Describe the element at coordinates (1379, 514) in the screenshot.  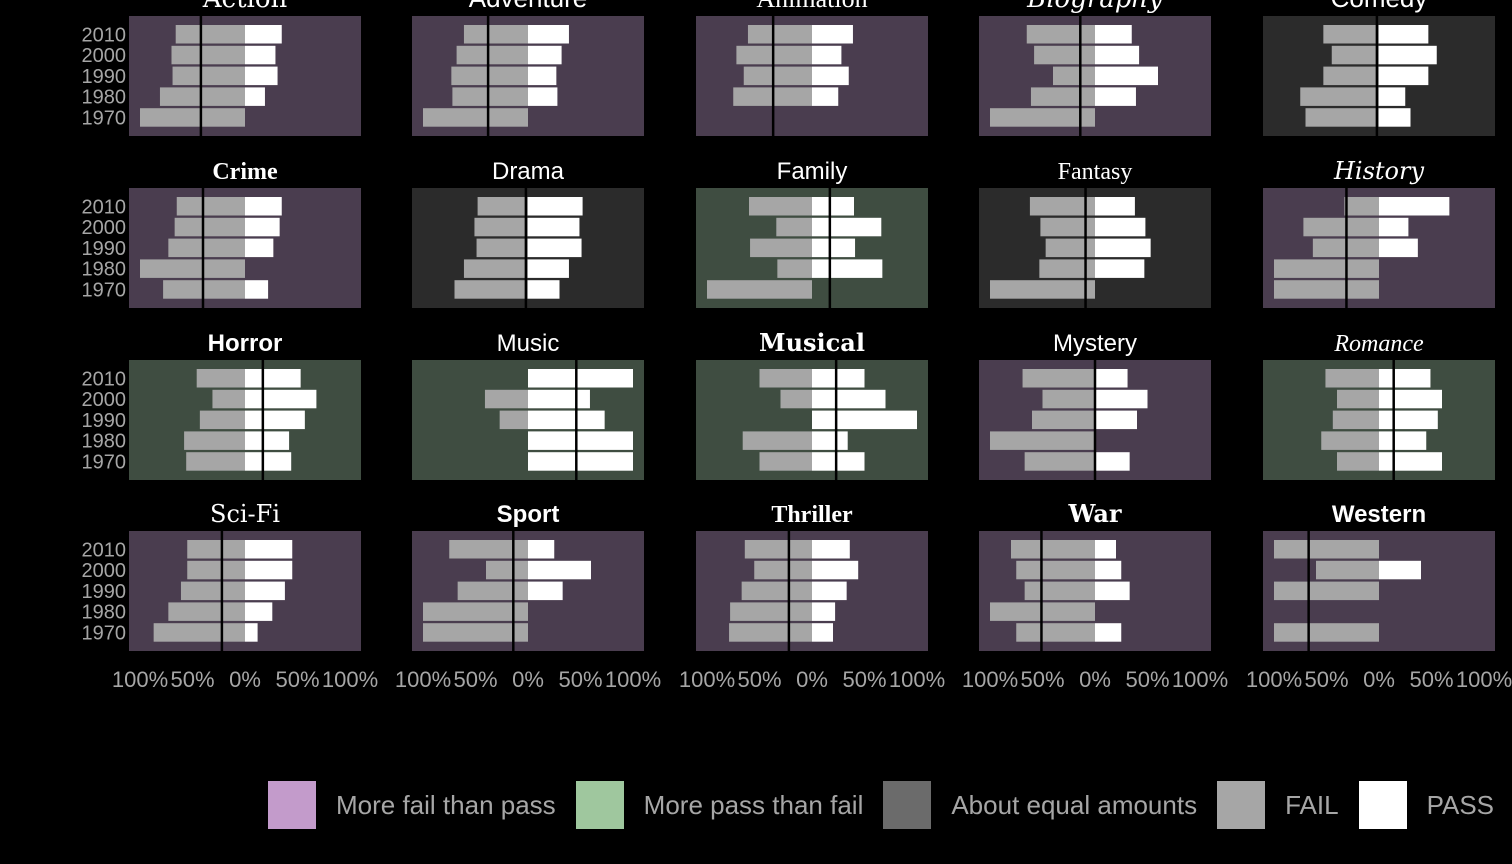
I see `panel-title: Western` at that location.